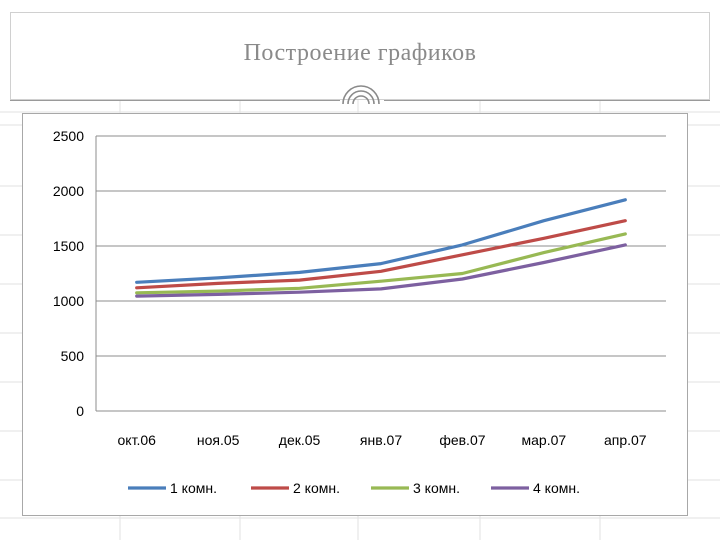  Describe the element at coordinates (68, 301) in the screenshot. I see `y-tick-label: 1000` at that location.